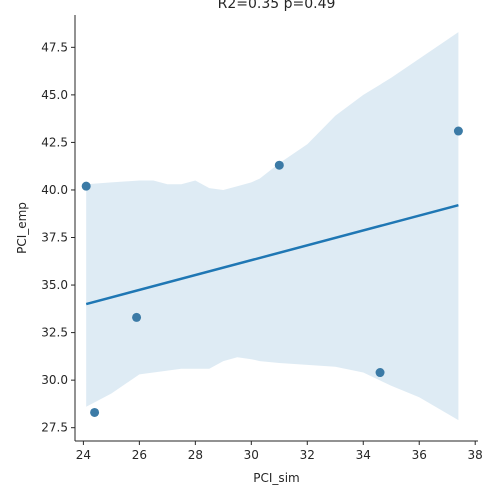 The width and height of the screenshot is (500, 500). Describe the element at coordinates (54, 95) in the screenshot. I see `y-tick-label: 45.0` at that location.